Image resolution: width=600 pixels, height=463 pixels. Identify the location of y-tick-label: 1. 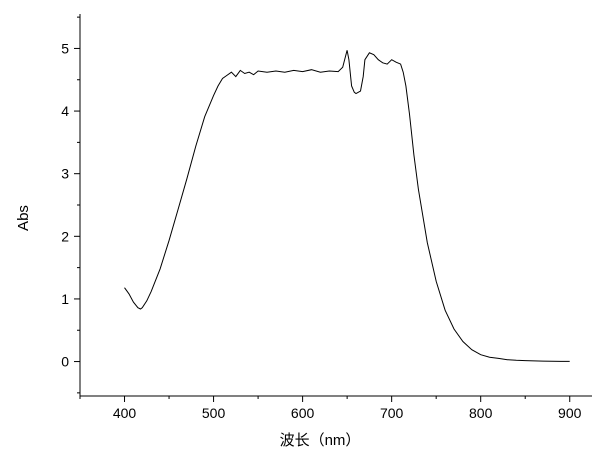
(65, 299).